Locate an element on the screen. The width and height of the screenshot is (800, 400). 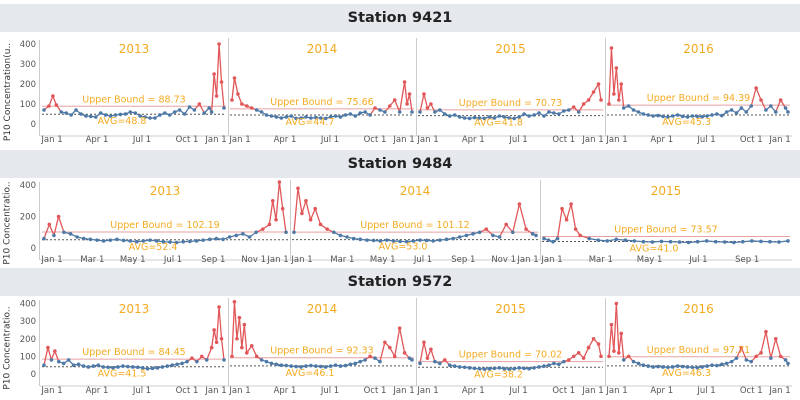
x-tick-label: Mar 1 is located at coordinates (342, 260).